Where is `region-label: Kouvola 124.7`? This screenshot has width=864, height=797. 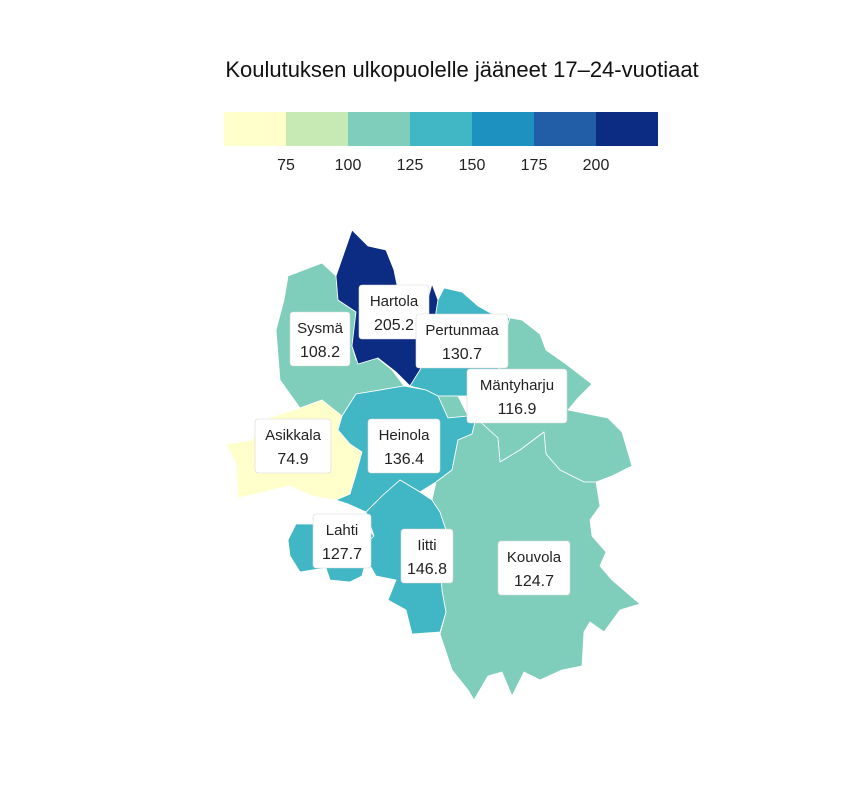
region-label: Kouvola 124.7 is located at coordinates (534, 568).